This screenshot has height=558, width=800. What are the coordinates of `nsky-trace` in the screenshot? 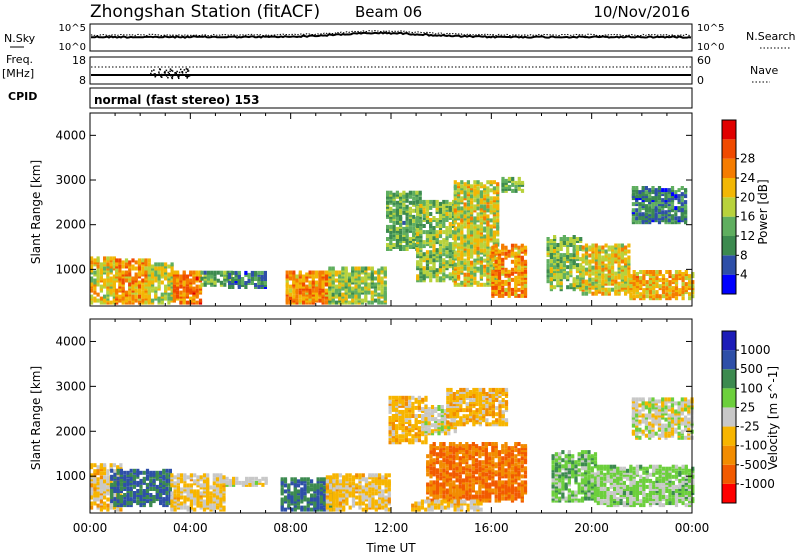 It's located at (391, 34).